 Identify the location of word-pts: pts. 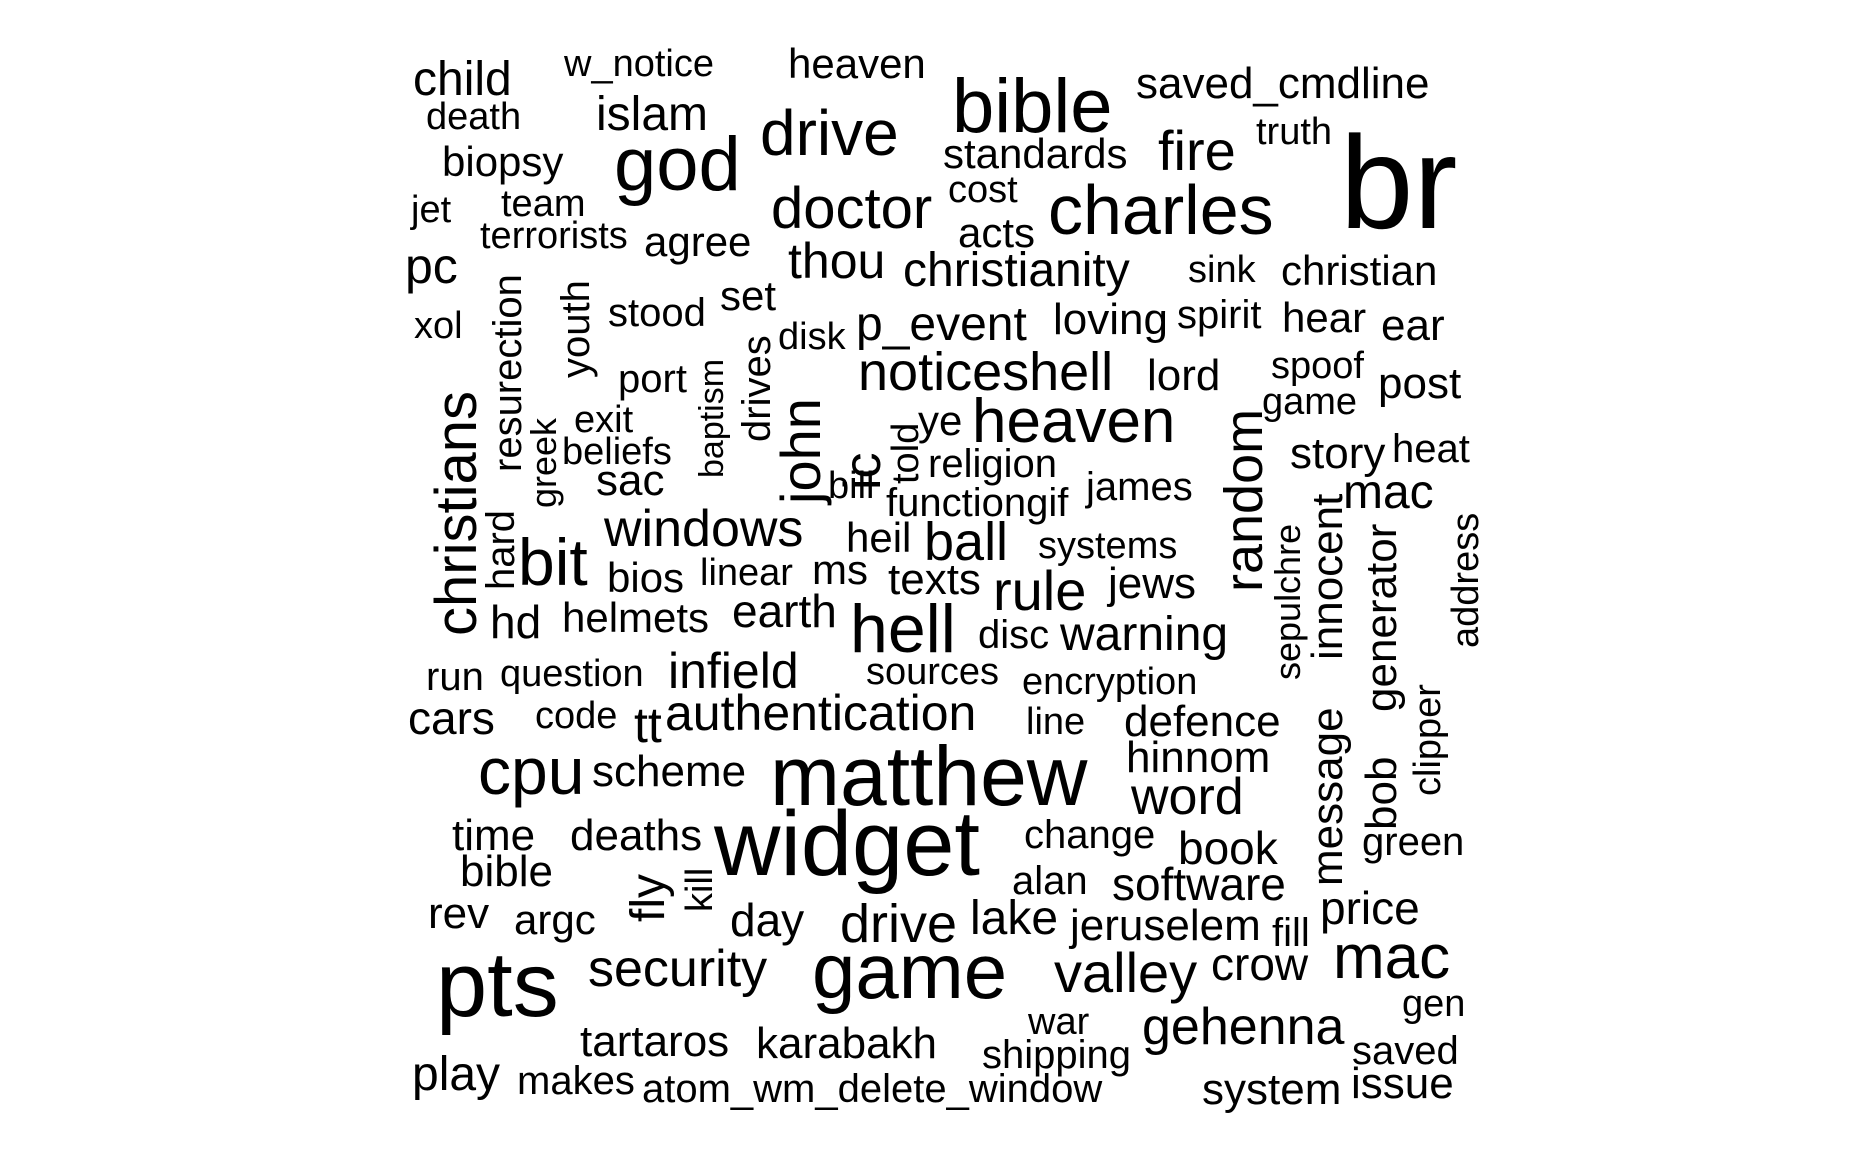
(497, 985).